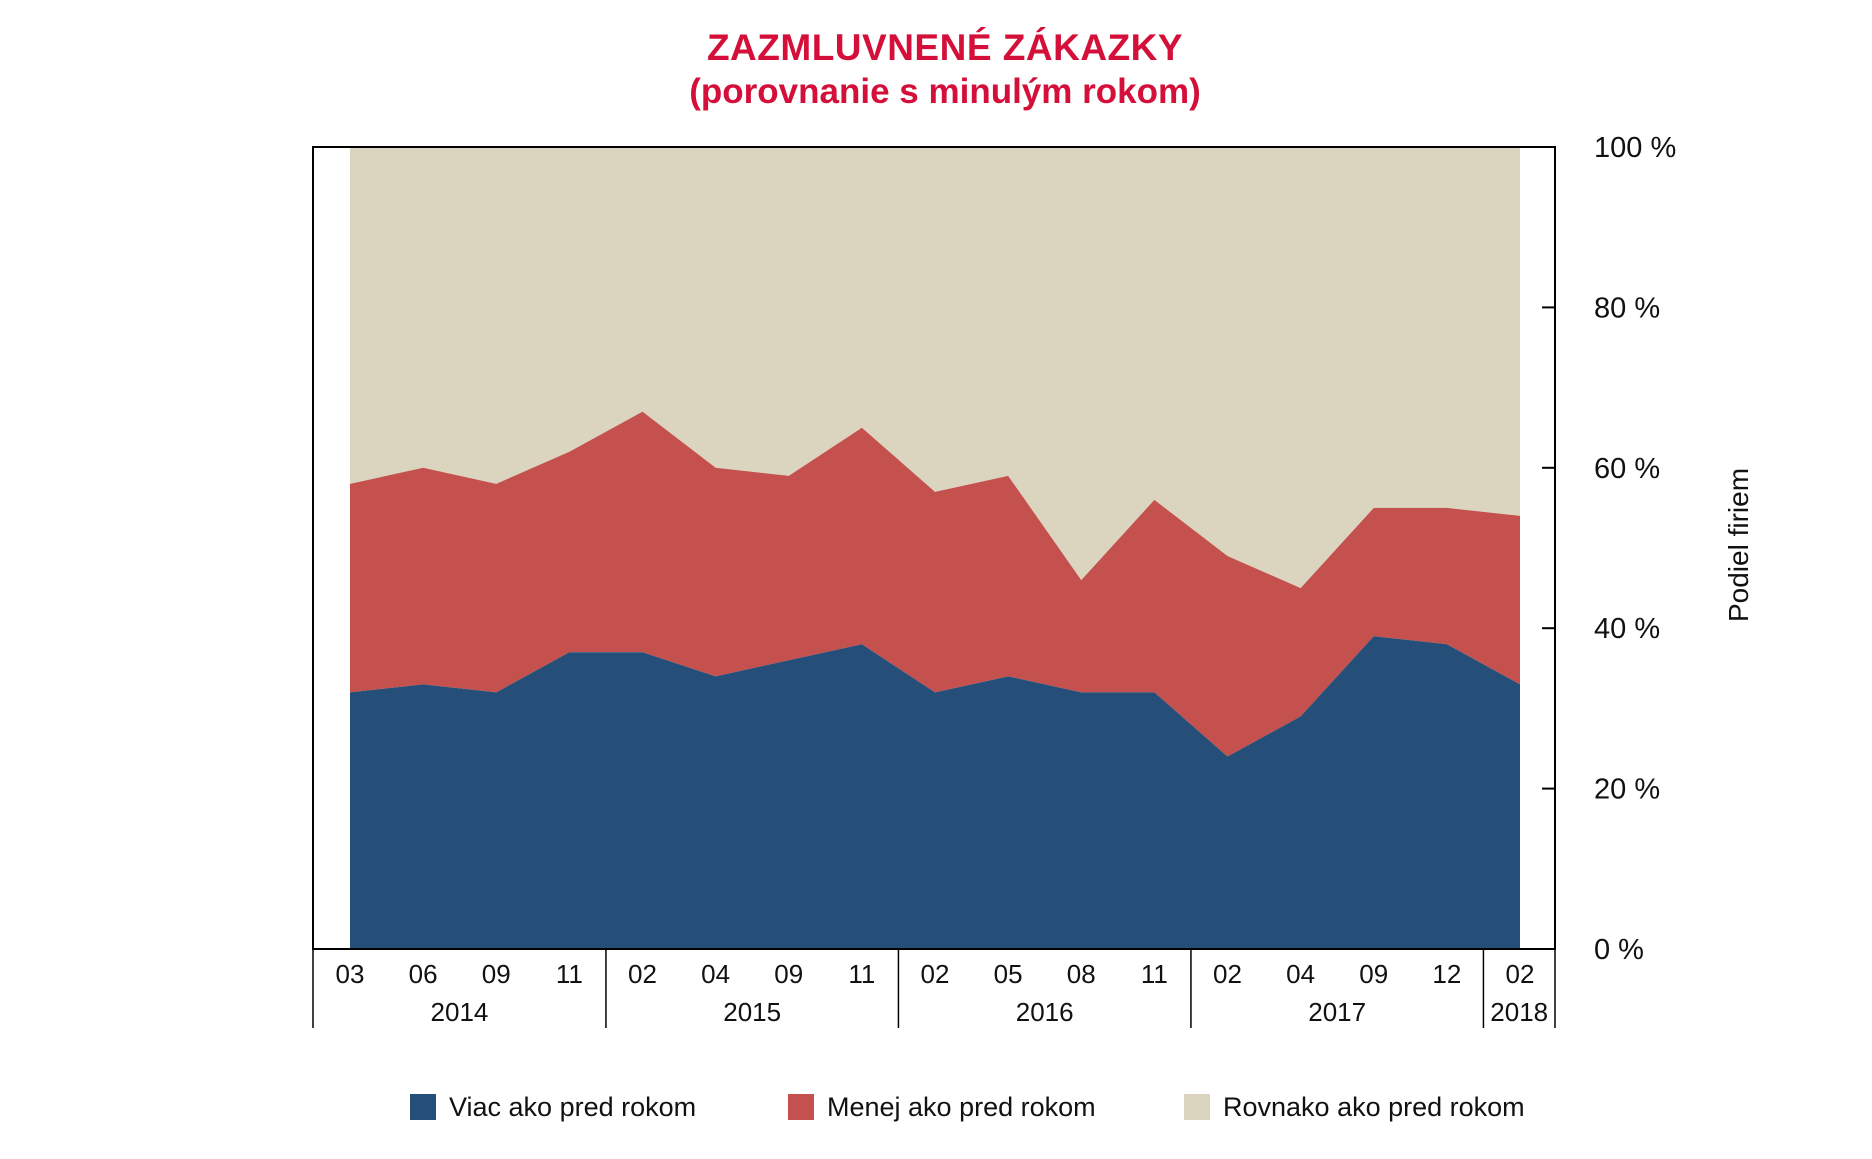 The image size is (1872, 1159). I want to click on legend-item-menej: Menej ako pred rokom, so click(942, 1107).